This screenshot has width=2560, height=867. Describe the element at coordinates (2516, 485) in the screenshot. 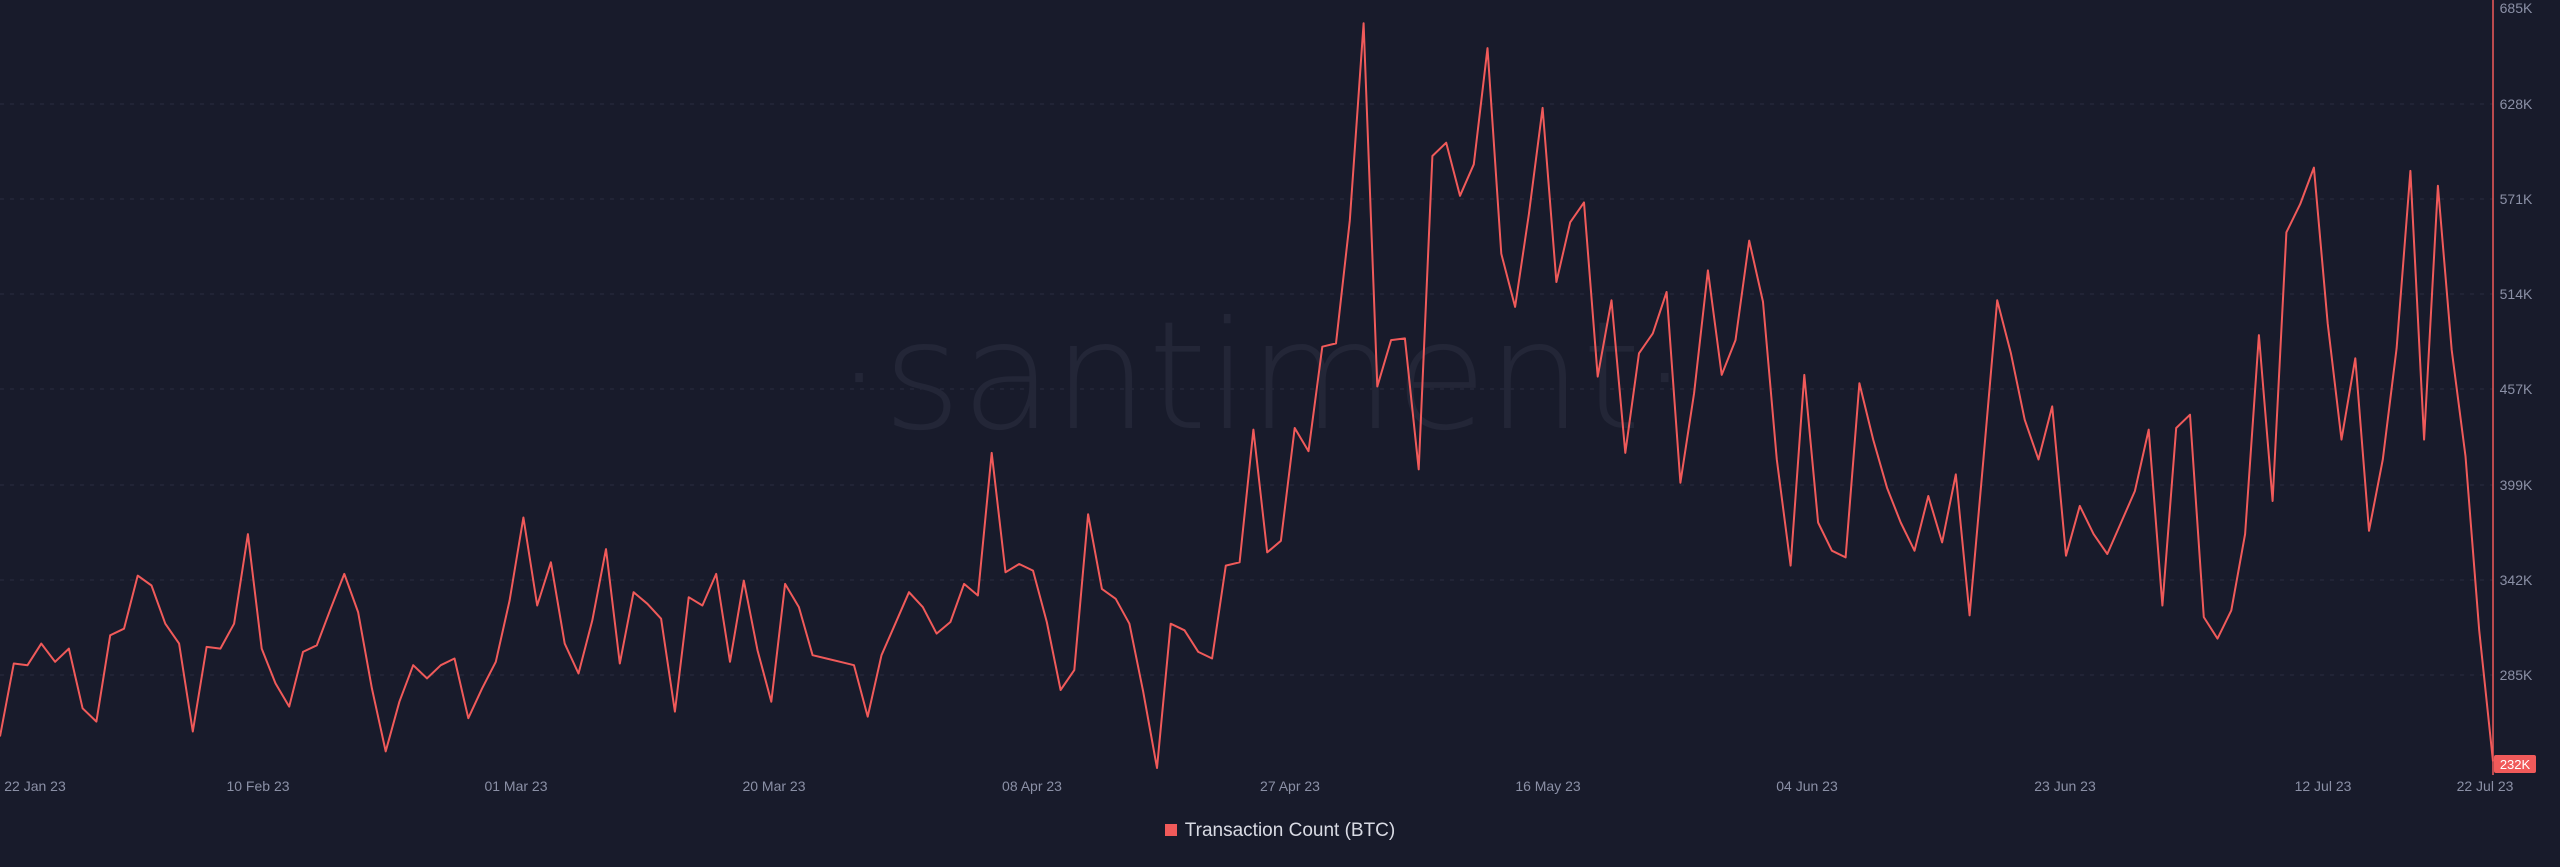

I see `y-tick-label: 399K` at that location.